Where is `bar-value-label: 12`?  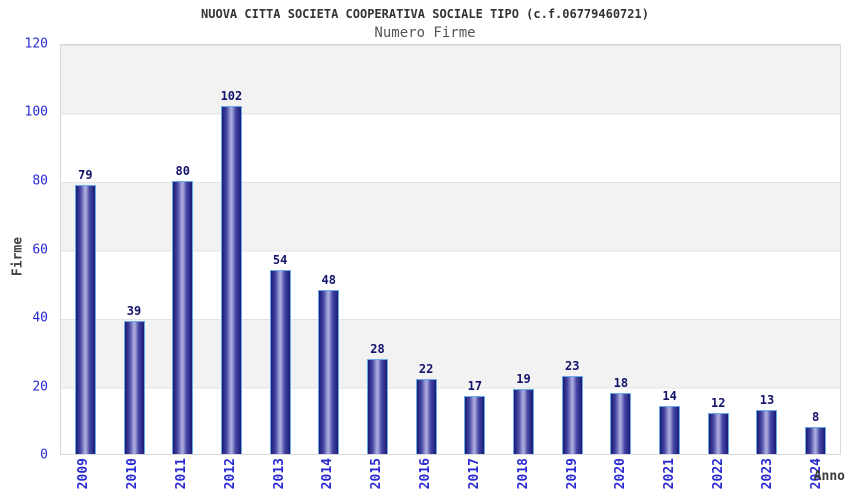 bar-value-label: 12 is located at coordinates (718, 403).